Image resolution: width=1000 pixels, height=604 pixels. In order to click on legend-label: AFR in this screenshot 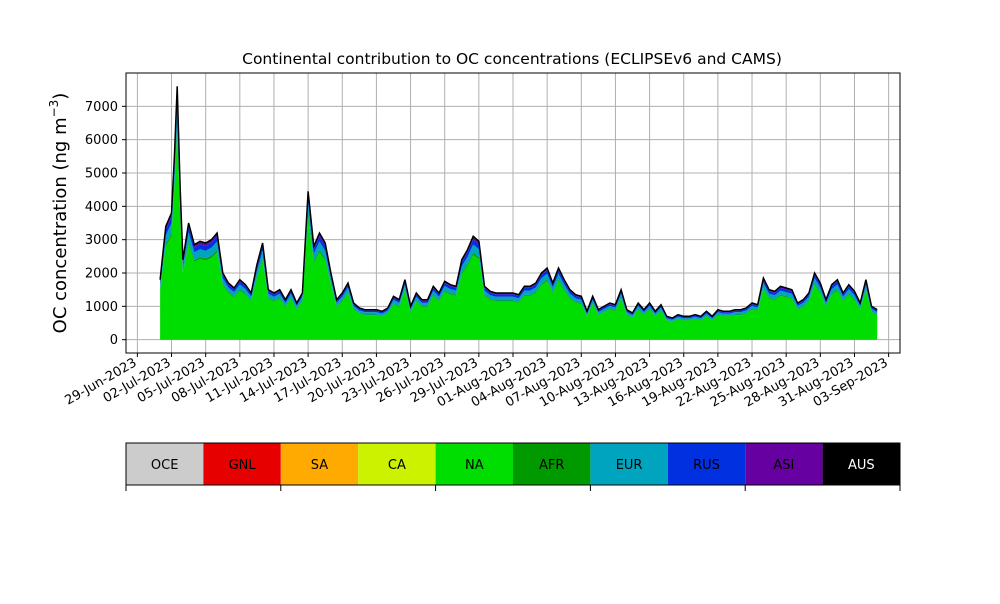, I will do `click(551, 465)`.